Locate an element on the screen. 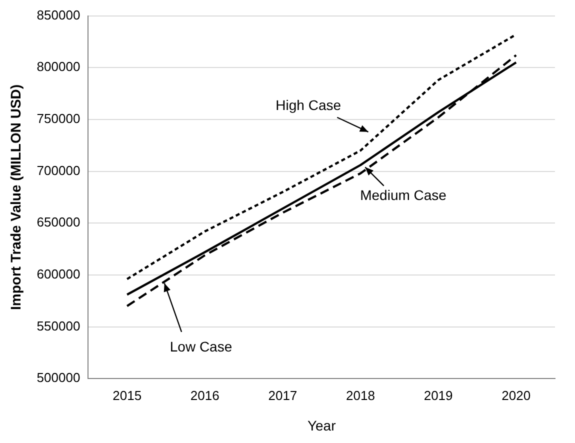  y-tick-label: 500000 is located at coordinates (58, 378).